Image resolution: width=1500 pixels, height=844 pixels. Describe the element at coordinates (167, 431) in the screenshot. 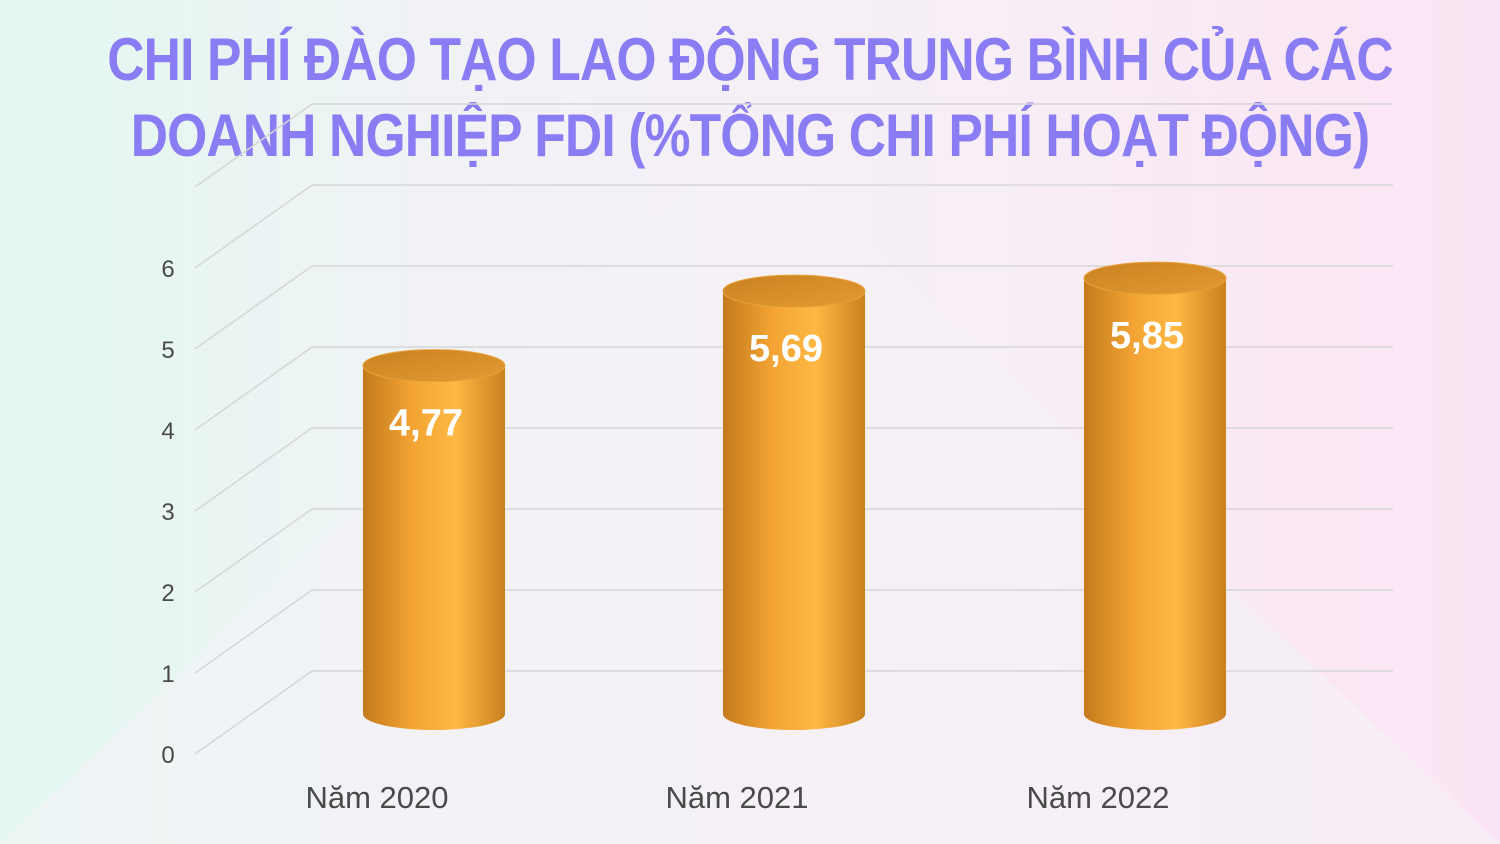

I see `y-tick-label: 4` at that location.